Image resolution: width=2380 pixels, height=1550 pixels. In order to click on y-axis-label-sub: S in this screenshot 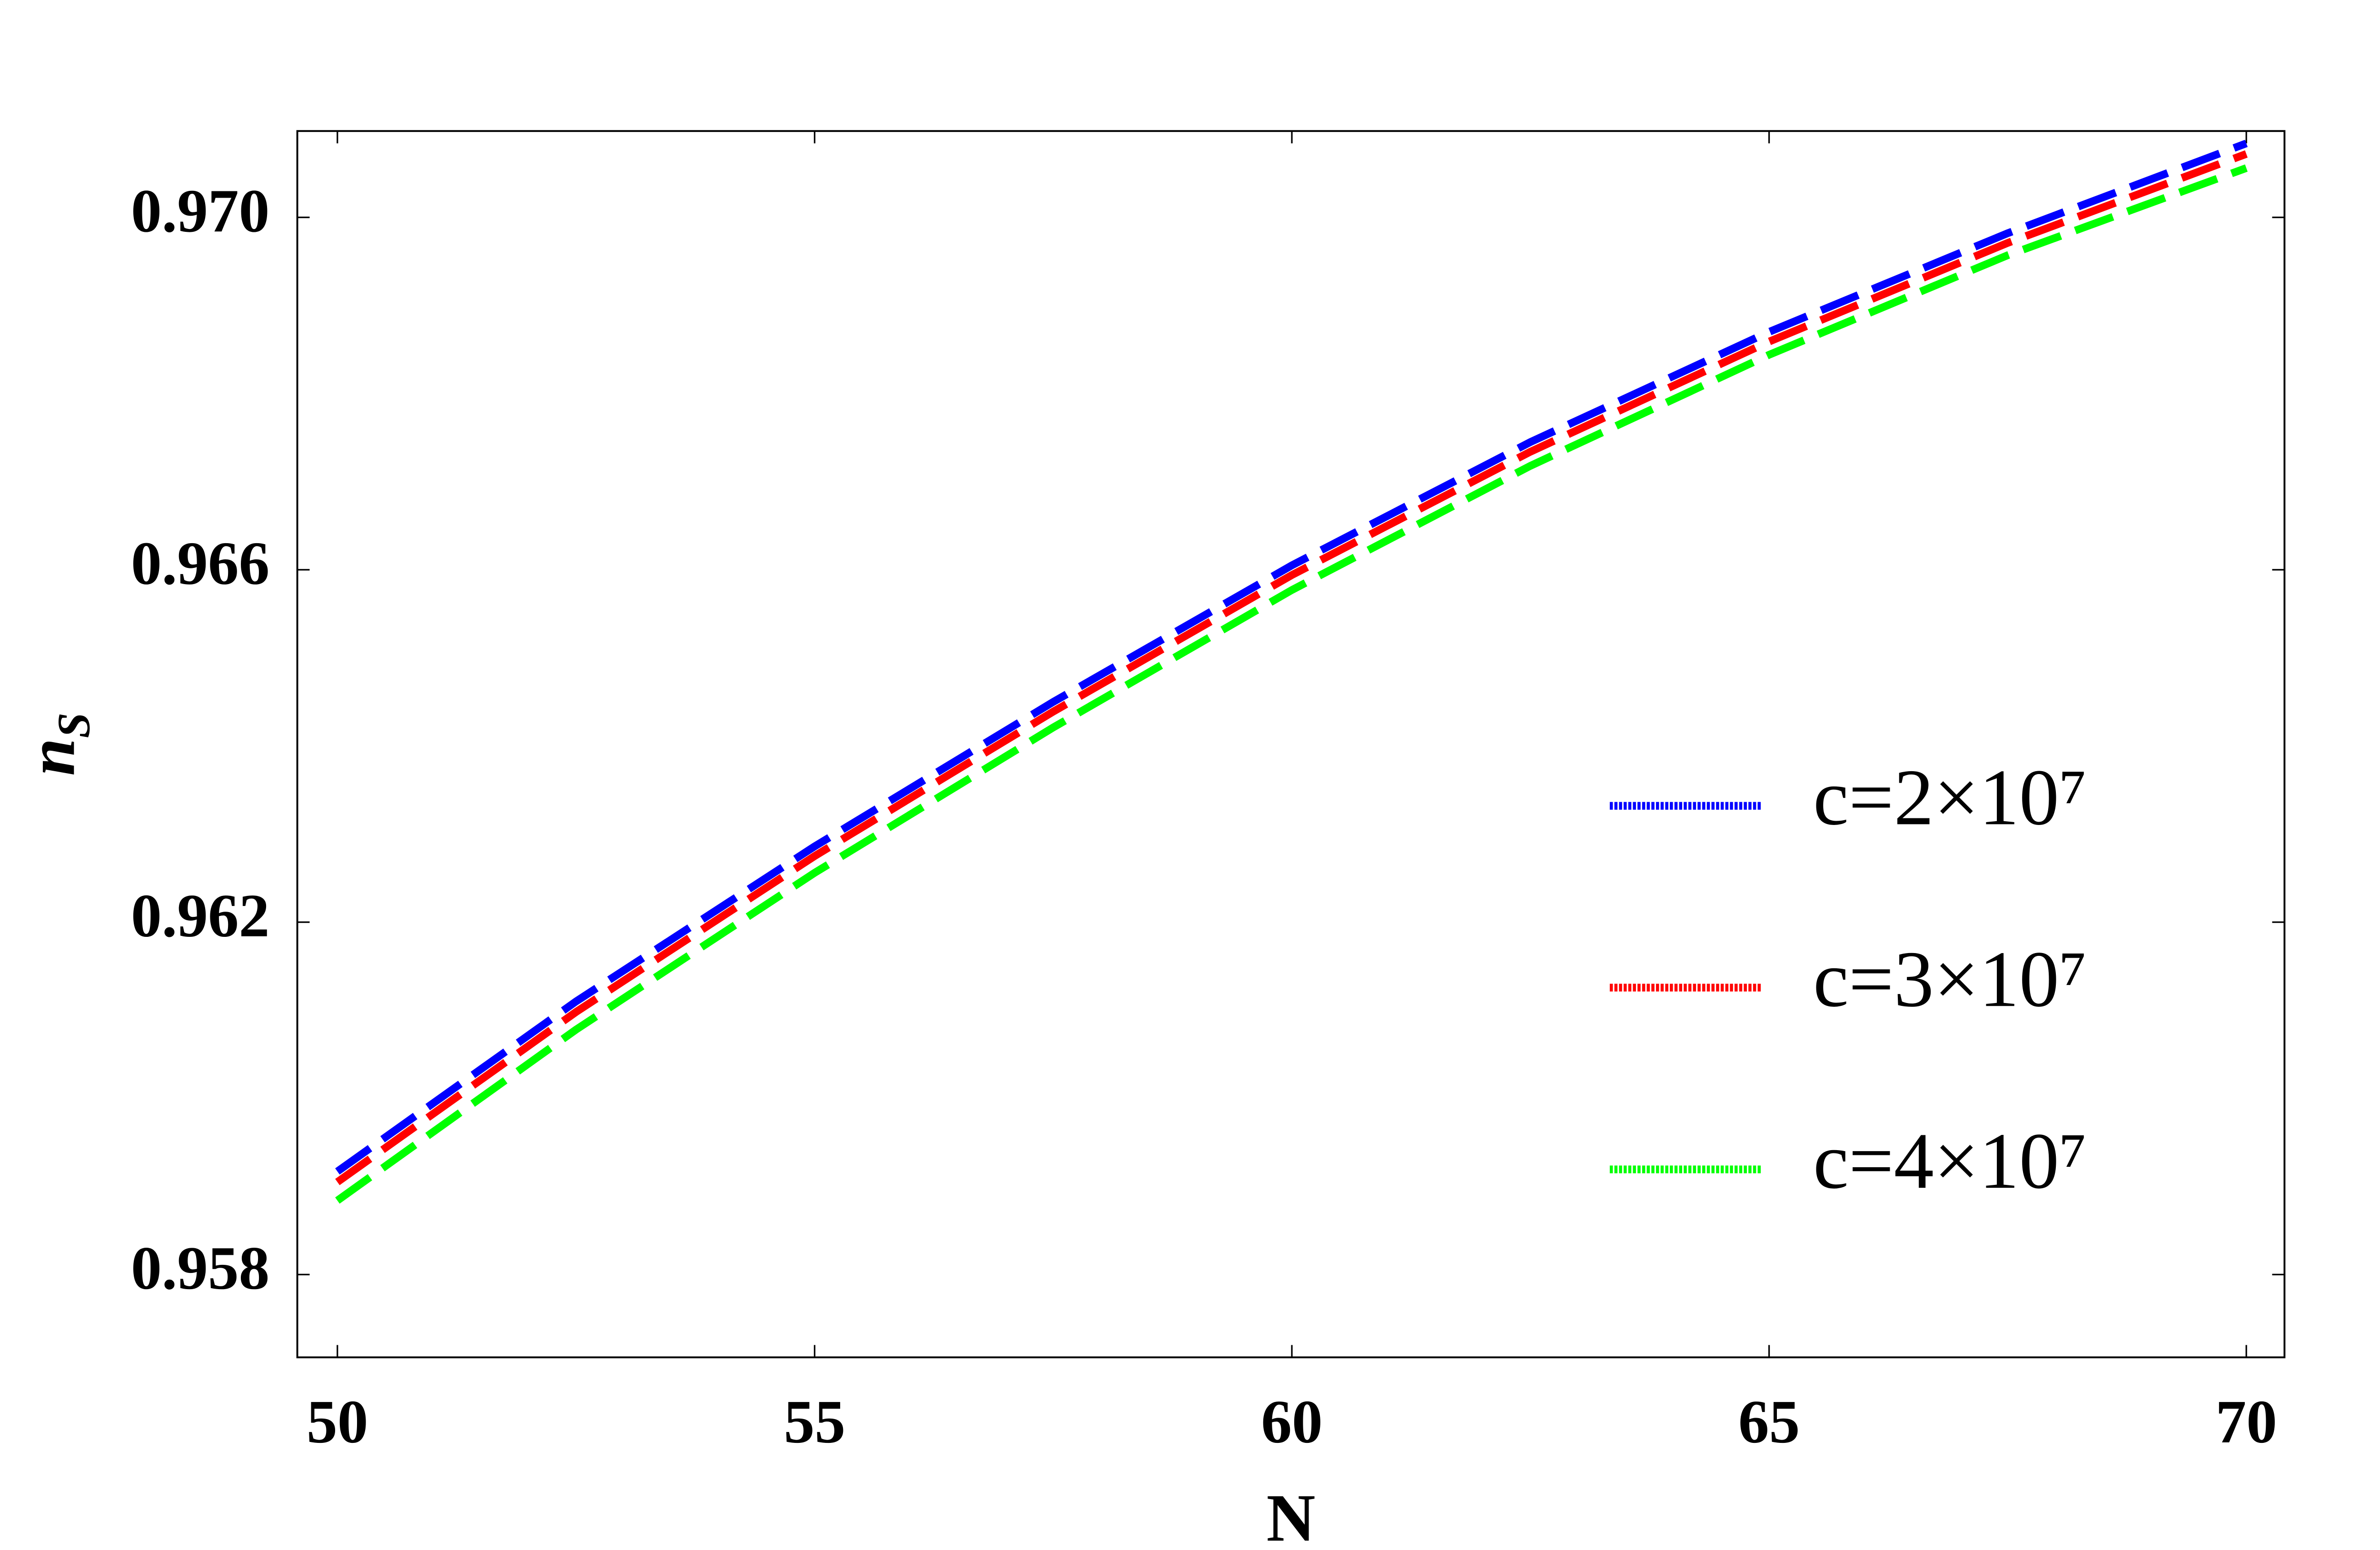, I will do `click(73, 725)`.